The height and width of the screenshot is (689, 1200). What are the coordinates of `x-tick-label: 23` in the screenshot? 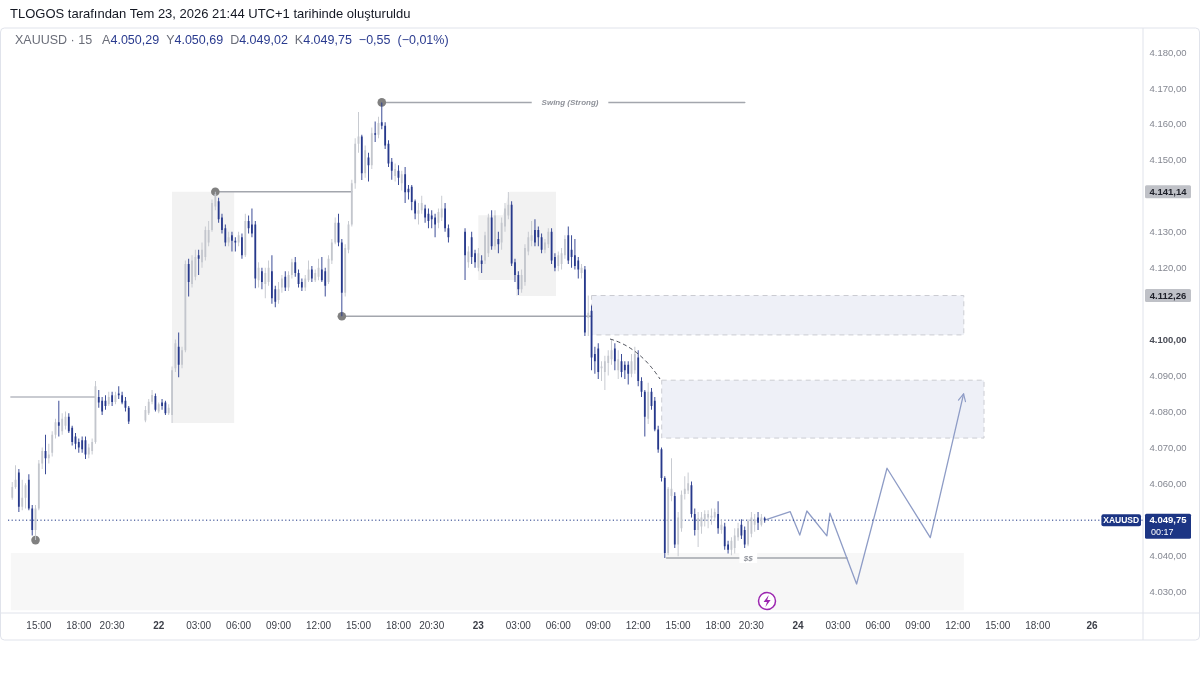 It's located at (478, 625).